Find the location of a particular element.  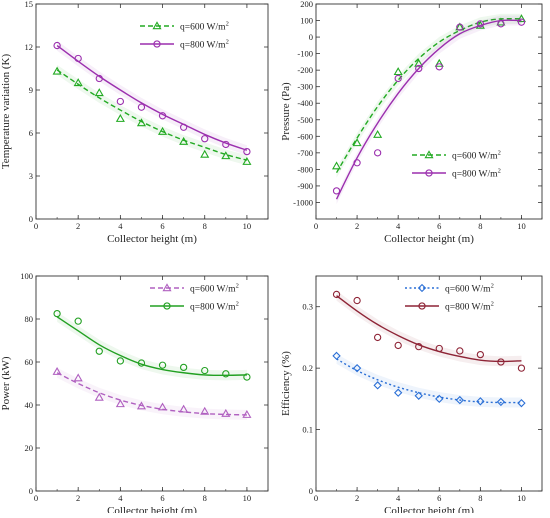

y-tick-label: 60 is located at coordinates (29, 362).